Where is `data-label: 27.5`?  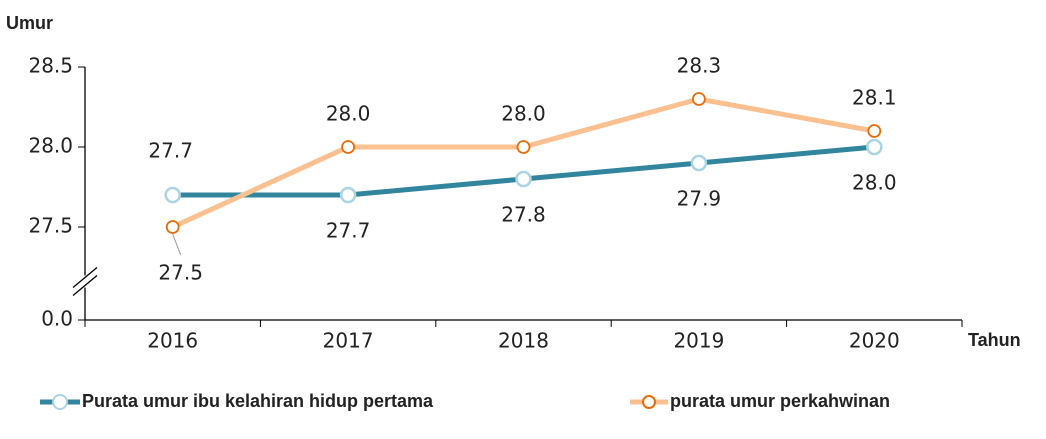
data-label: 27.5 is located at coordinates (180, 273).